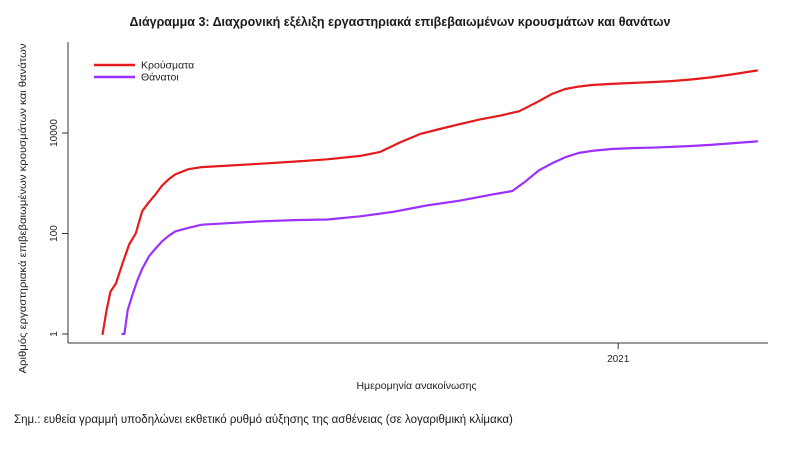 Image resolution: width=800 pixels, height=474 pixels. Describe the element at coordinates (416, 386) in the screenshot. I see `x-axis-label: Ημερομηνία ανακοίνωσης` at that location.